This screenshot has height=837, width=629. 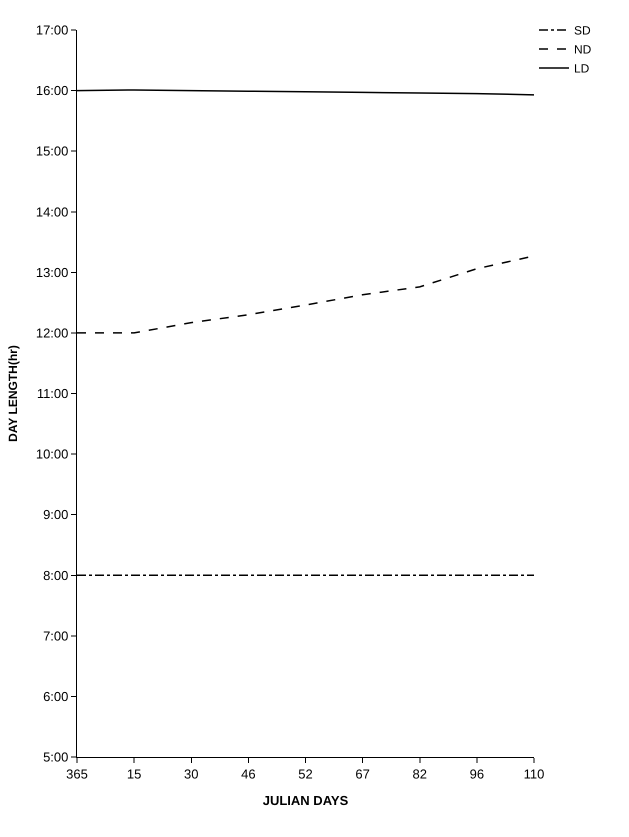 I want to click on x-tick-label: 52, so click(x=305, y=774).